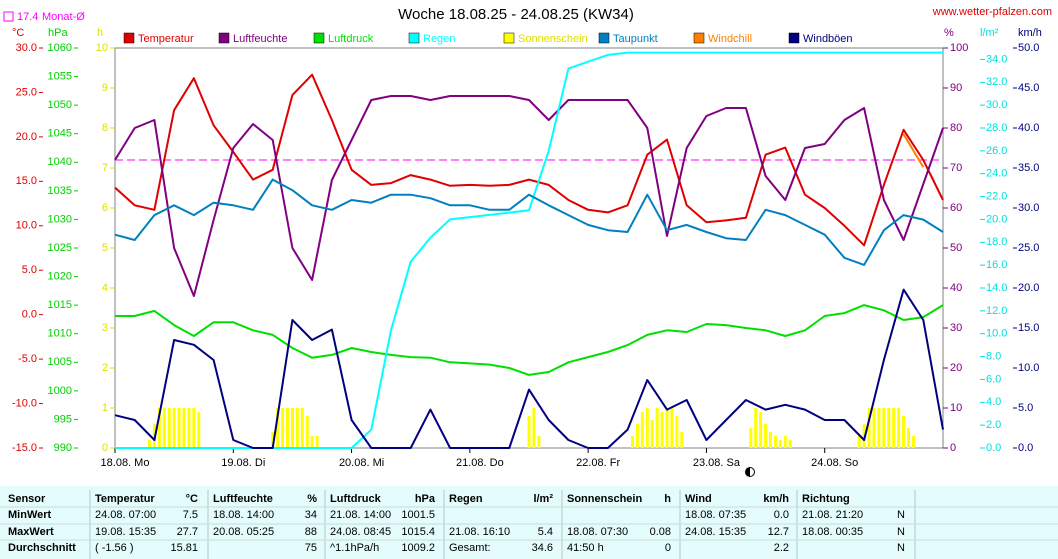  Describe the element at coordinates (60, 76) in the screenshot. I see `tick-label: 1055` at that location.